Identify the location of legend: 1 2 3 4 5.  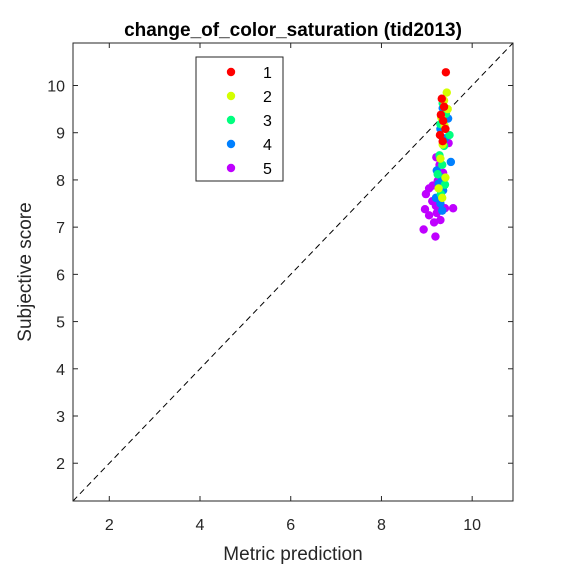
(239, 119).